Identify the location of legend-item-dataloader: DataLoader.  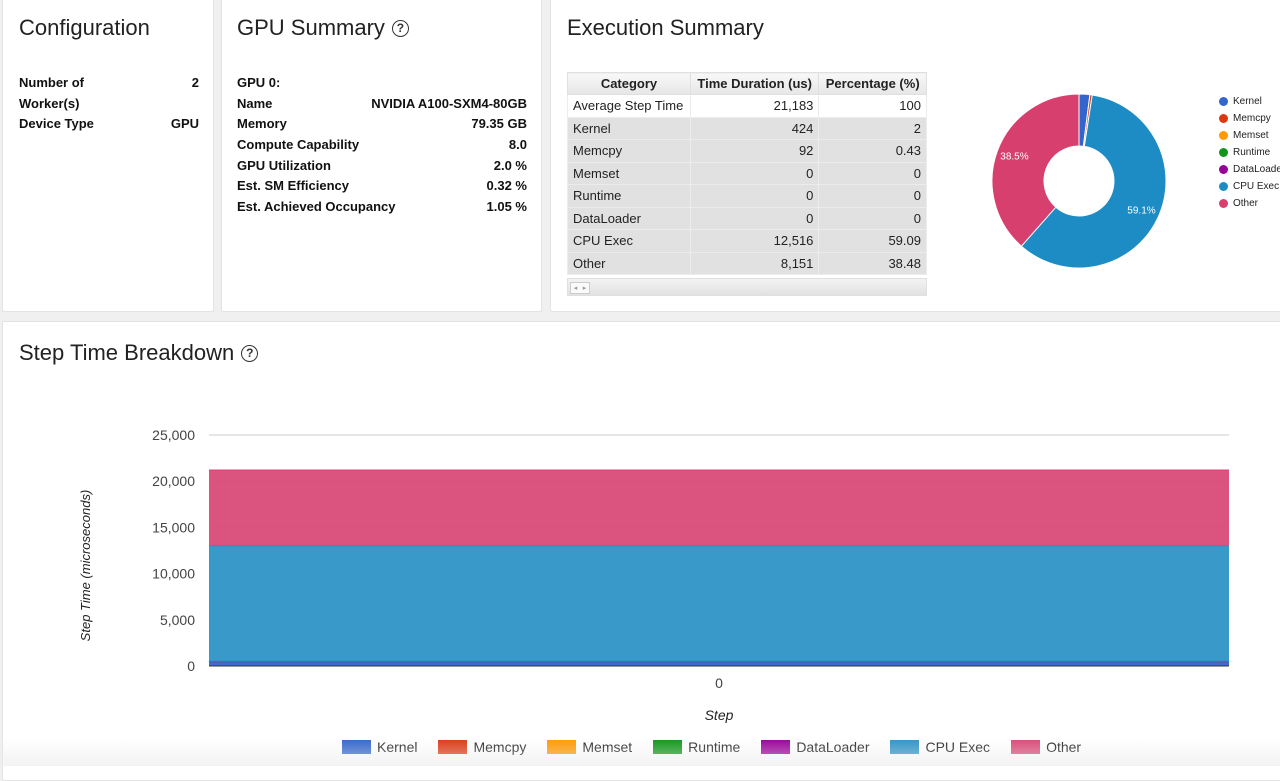
(815, 747).